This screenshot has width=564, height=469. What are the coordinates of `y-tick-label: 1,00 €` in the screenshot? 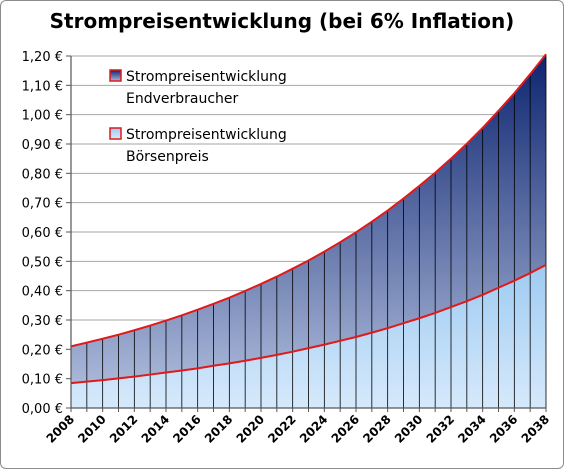 It's located at (42, 116).